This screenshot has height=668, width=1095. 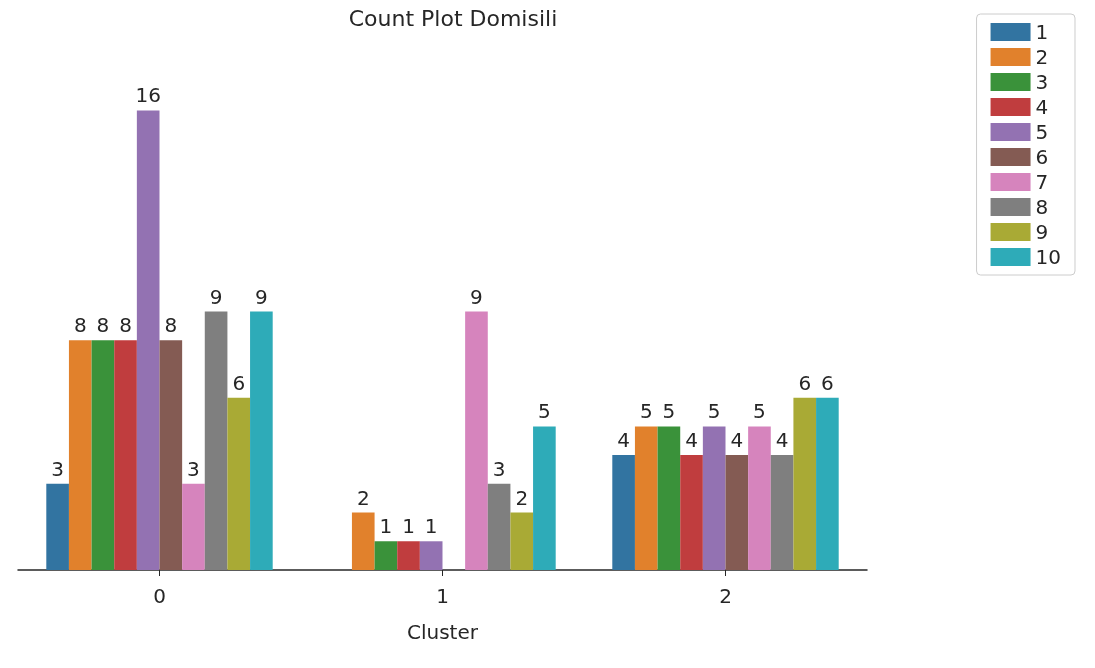 What do you see at coordinates (1042, 82) in the screenshot?
I see `legend-label: 3` at bounding box center [1042, 82].